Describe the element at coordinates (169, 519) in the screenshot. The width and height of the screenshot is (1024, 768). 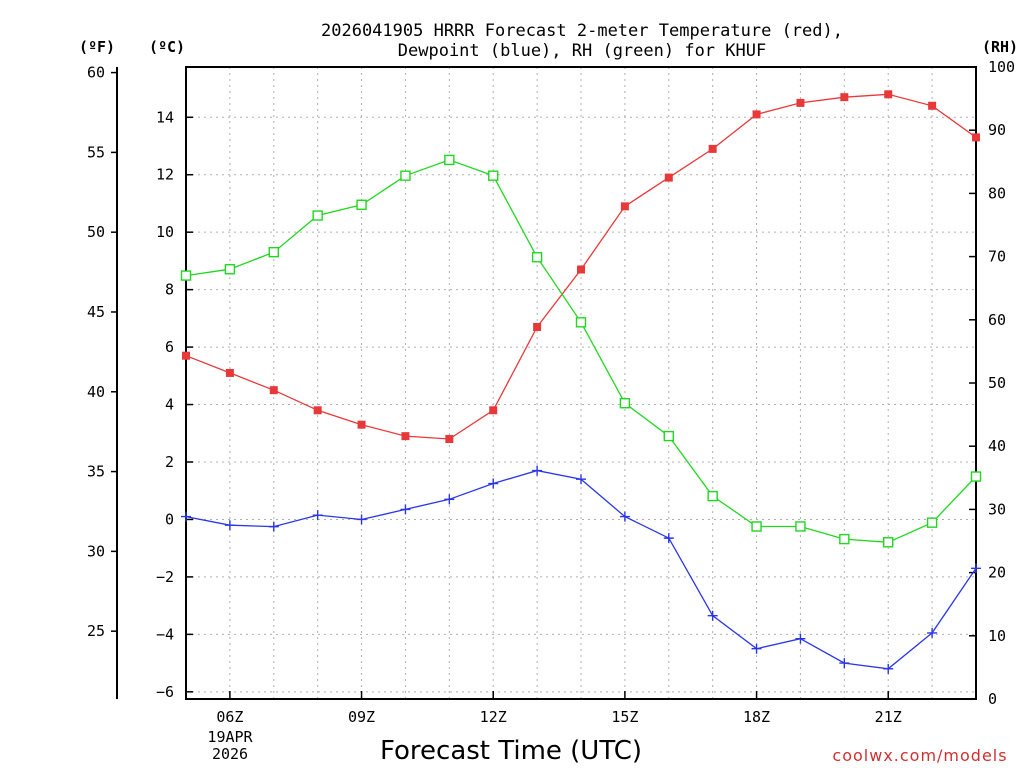
I see `celsius-tick-label: 0` at that location.